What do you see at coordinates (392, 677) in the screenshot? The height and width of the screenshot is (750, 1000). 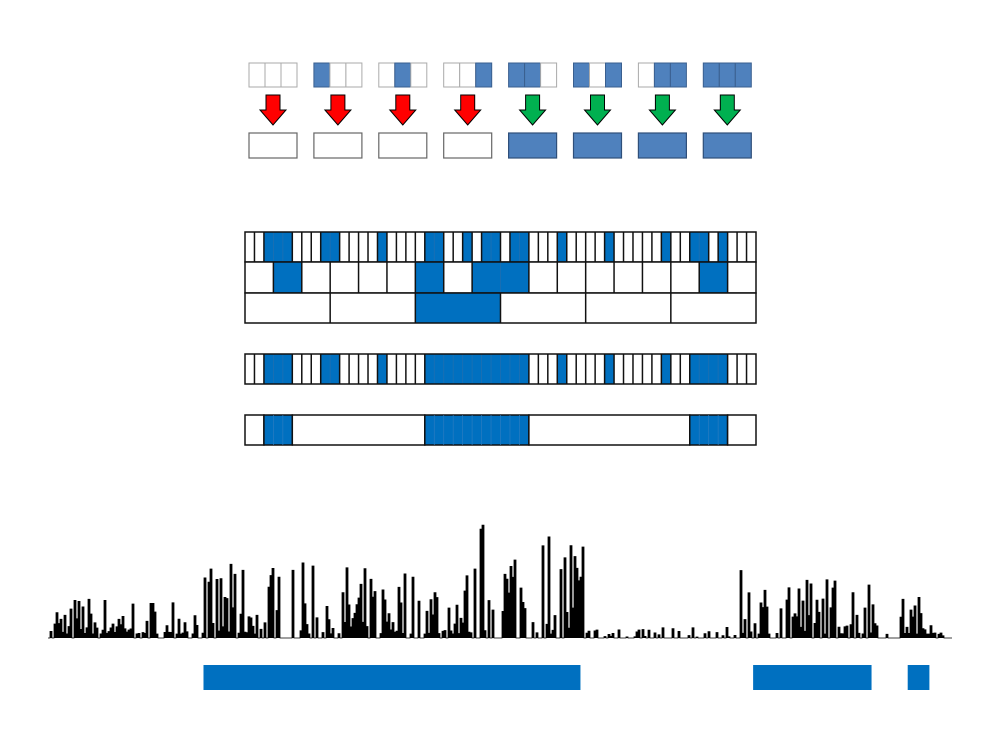 I see `detected-region-bar` at bounding box center [392, 677].